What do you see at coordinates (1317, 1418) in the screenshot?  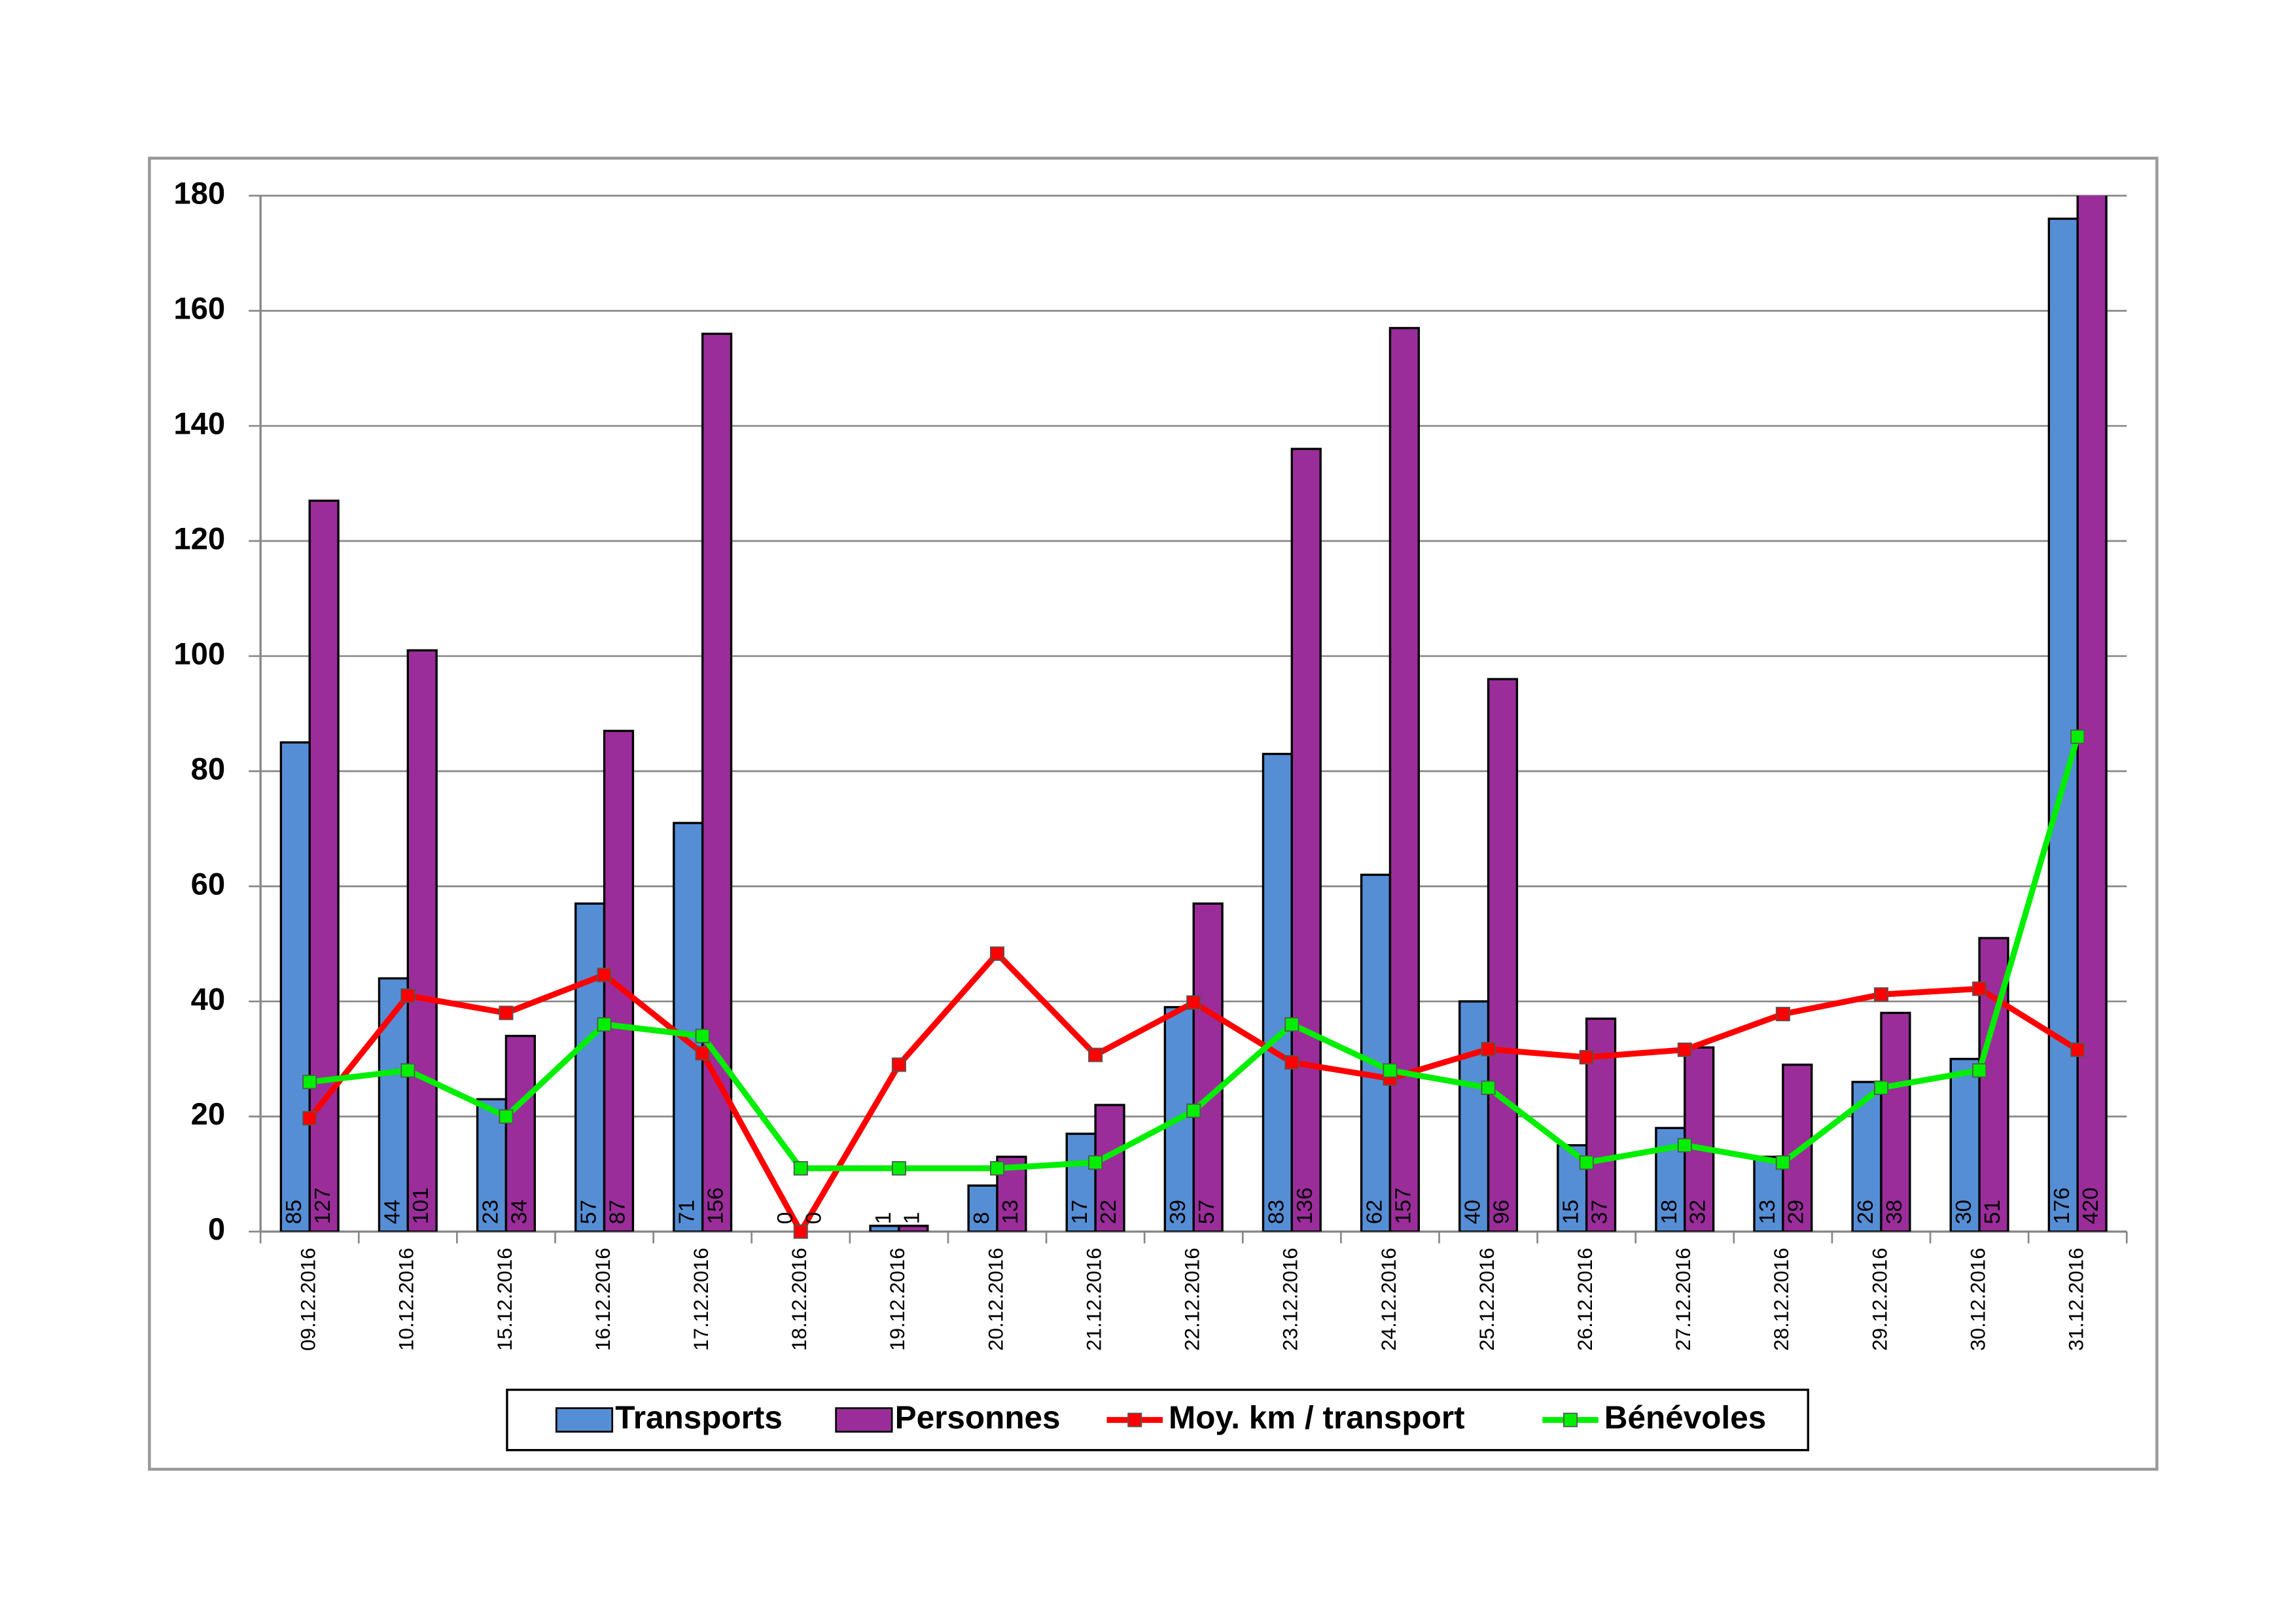 I see `legend-label: Moy. km / transport` at bounding box center [1317, 1418].